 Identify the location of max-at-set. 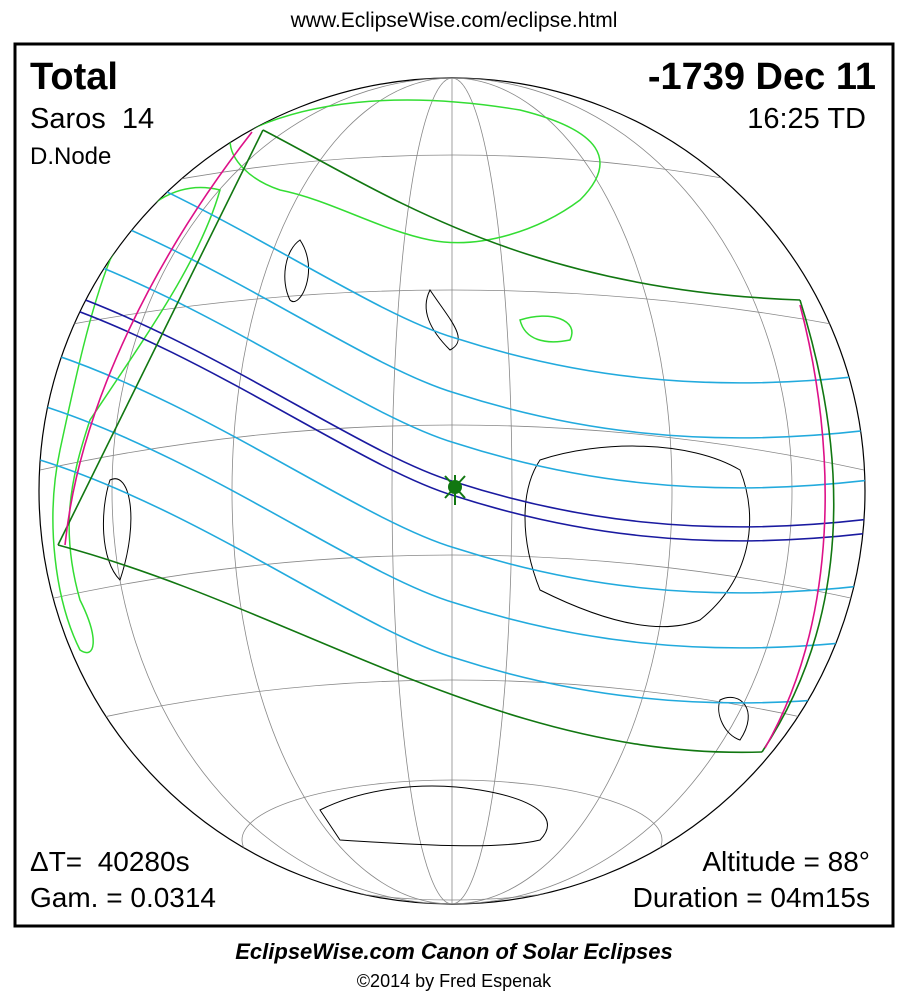
(795, 526).